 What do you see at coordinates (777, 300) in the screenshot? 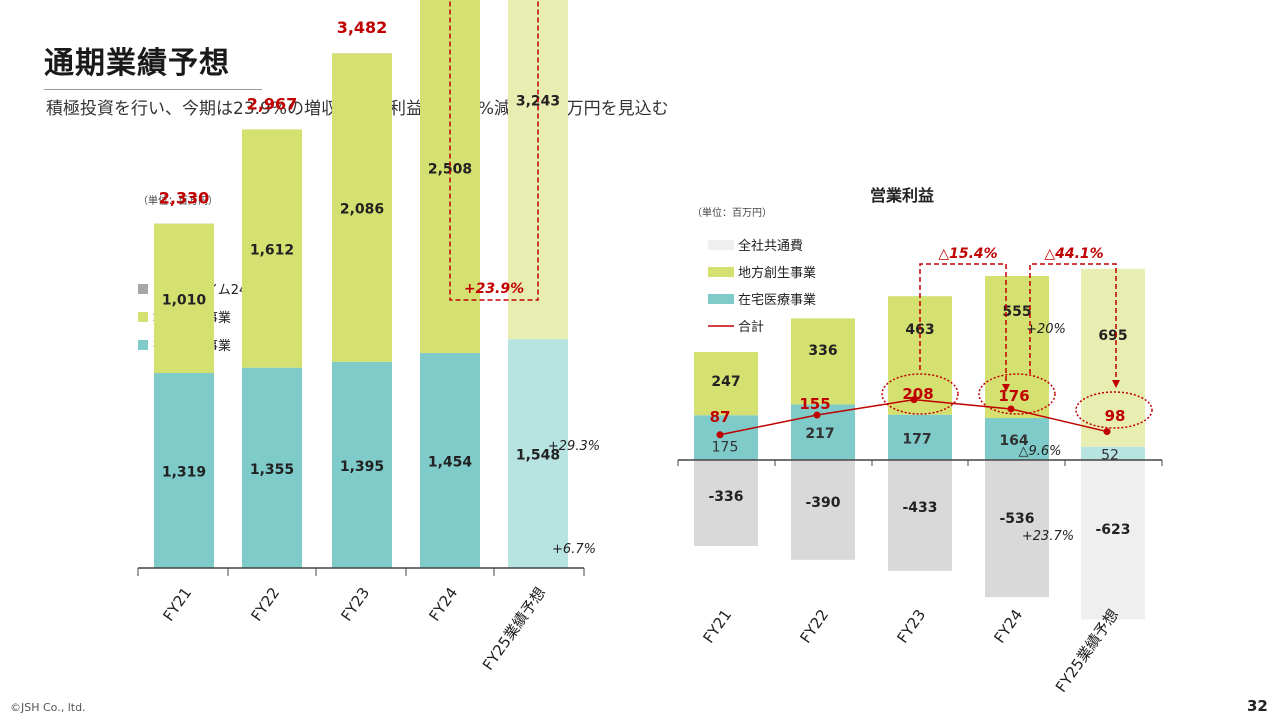
I see `profit-legend-label-2: 在宅医療事業` at bounding box center [777, 300].